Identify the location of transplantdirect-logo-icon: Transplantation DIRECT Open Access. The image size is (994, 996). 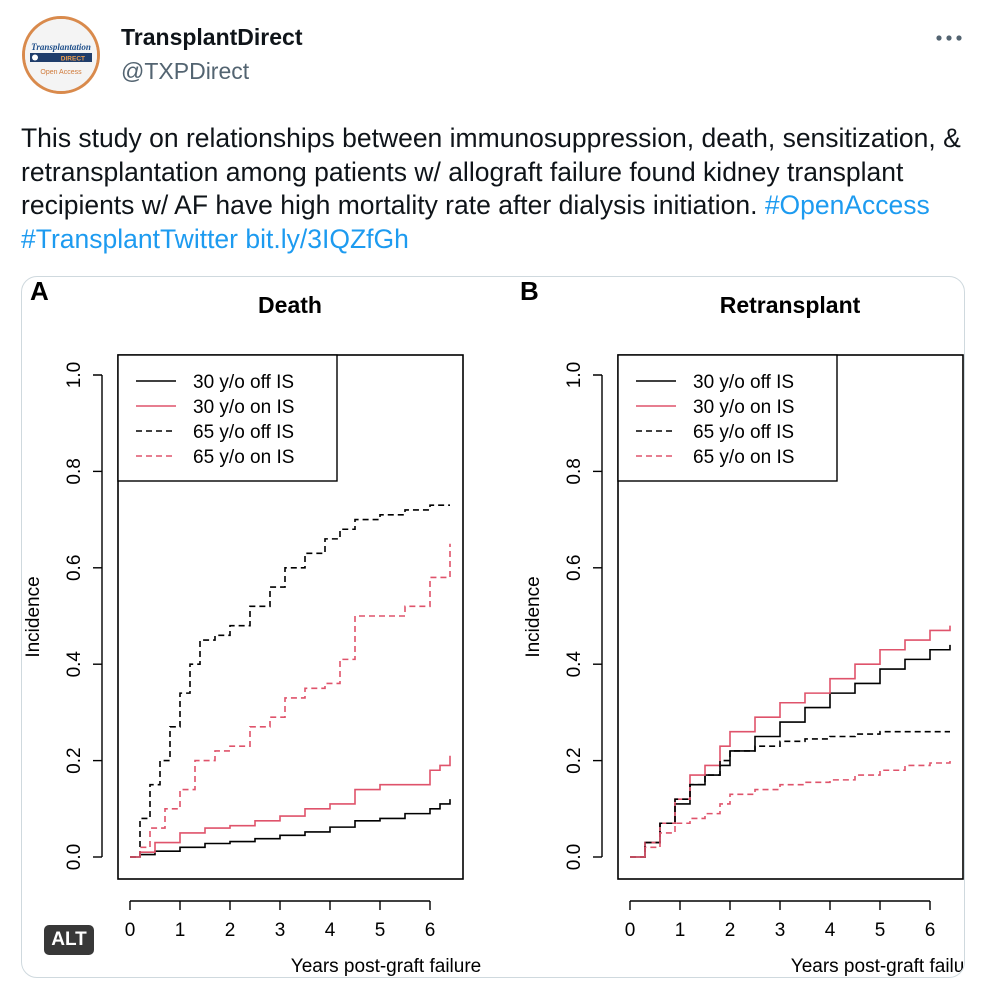
(61, 55).